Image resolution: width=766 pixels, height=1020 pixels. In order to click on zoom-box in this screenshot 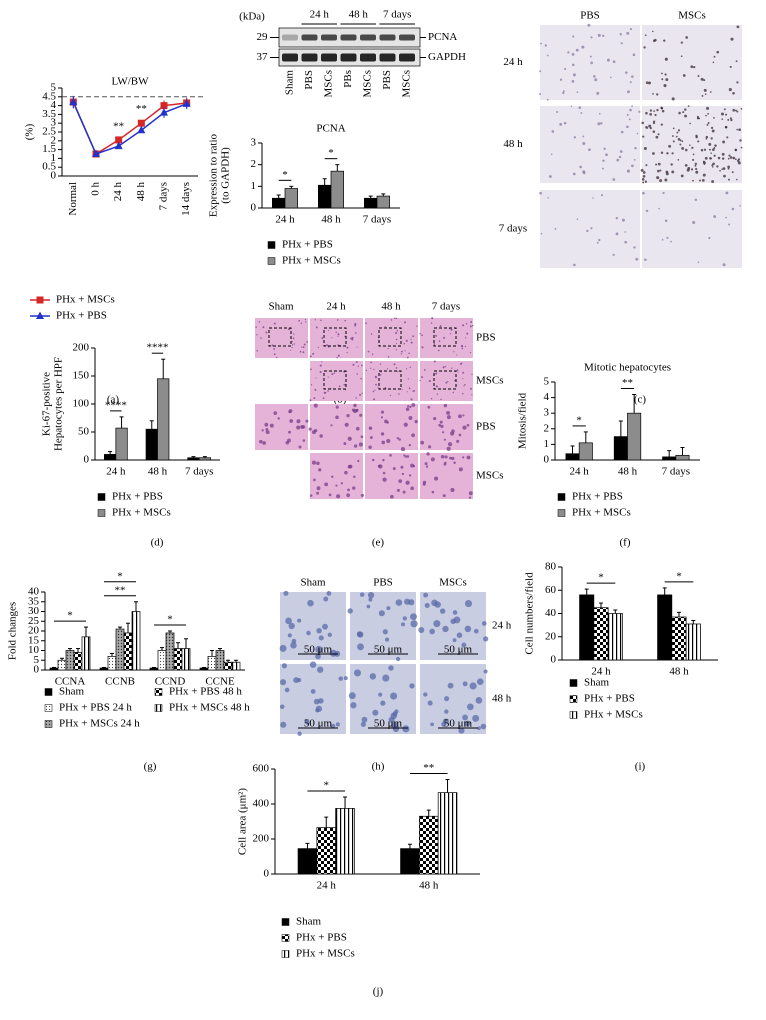, I will do `click(390, 337)`.